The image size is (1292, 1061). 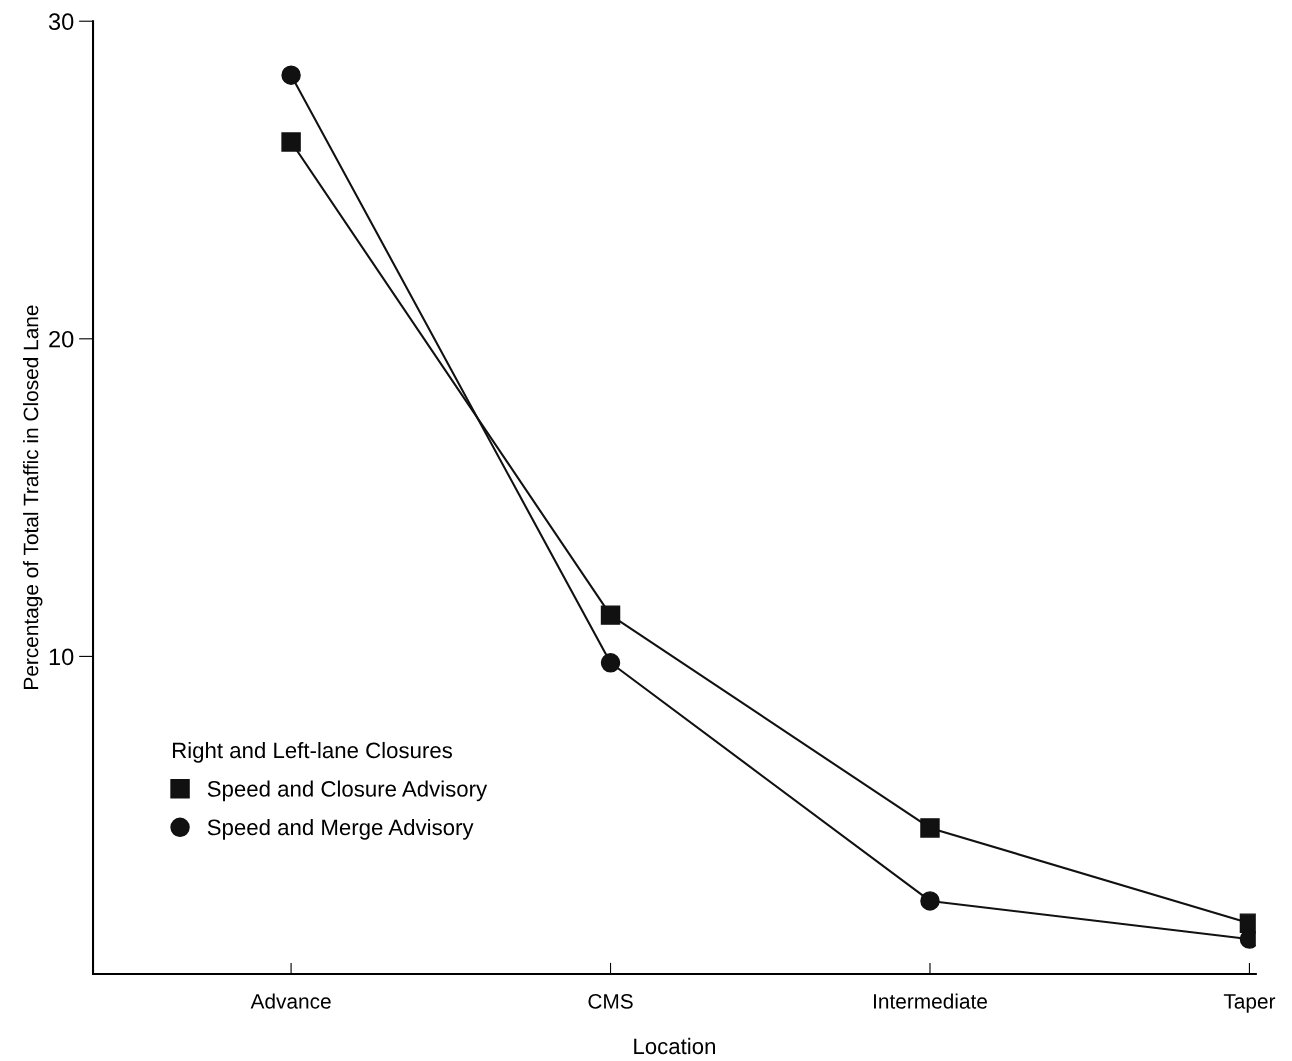 I want to click on x-tick-label: Taper, so click(x=1249, y=1003).